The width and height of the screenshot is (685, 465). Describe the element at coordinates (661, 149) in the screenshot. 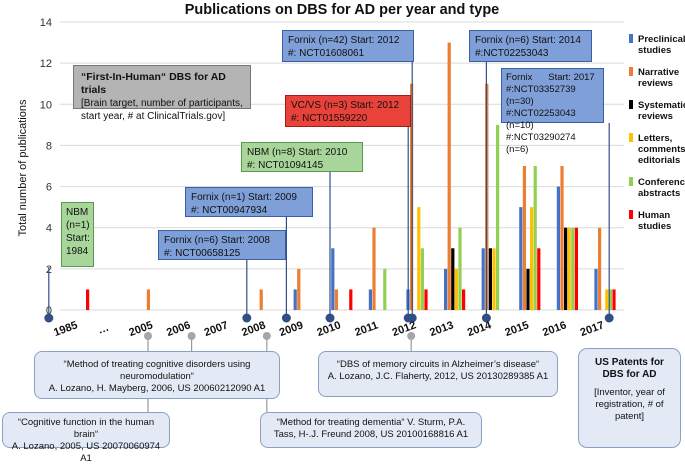

I see `legend-label: comments,` at that location.